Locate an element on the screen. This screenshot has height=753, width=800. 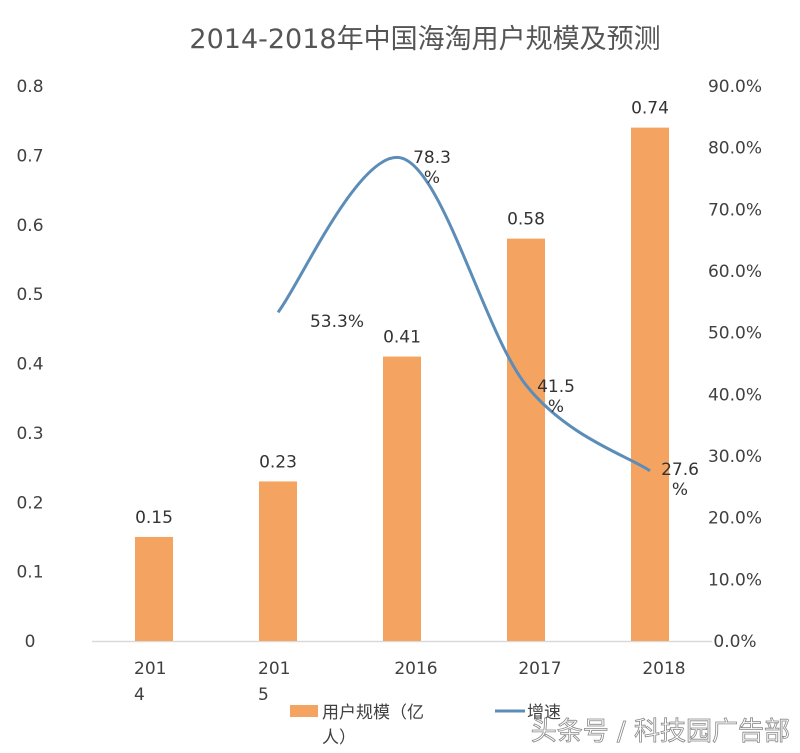
y-right-tick-label: 90.0% is located at coordinates (735, 87).